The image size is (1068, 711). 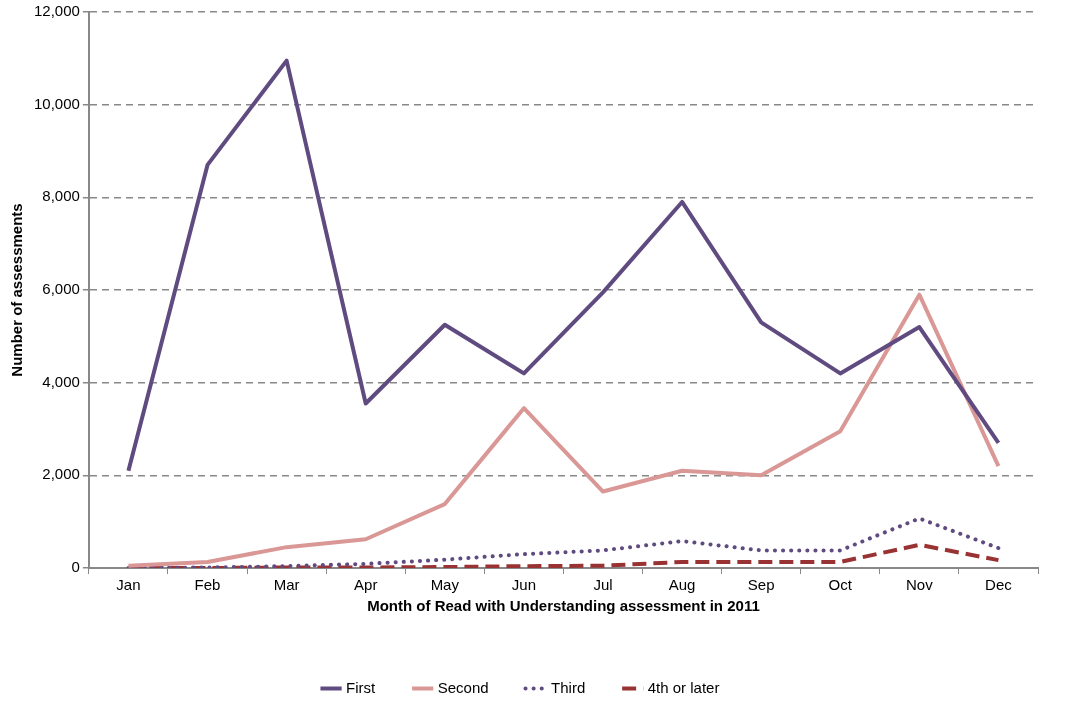 What do you see at coordinates (61, 474) in the screenshot?
I see `y-tick-label: 2,000` at bounding box center [61, 474].